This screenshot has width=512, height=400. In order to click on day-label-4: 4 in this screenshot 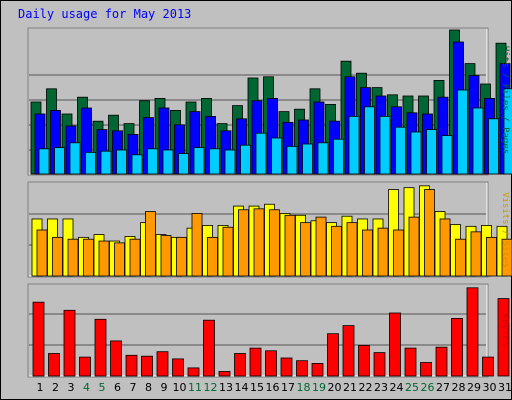, I will do `click(86, 387)`.